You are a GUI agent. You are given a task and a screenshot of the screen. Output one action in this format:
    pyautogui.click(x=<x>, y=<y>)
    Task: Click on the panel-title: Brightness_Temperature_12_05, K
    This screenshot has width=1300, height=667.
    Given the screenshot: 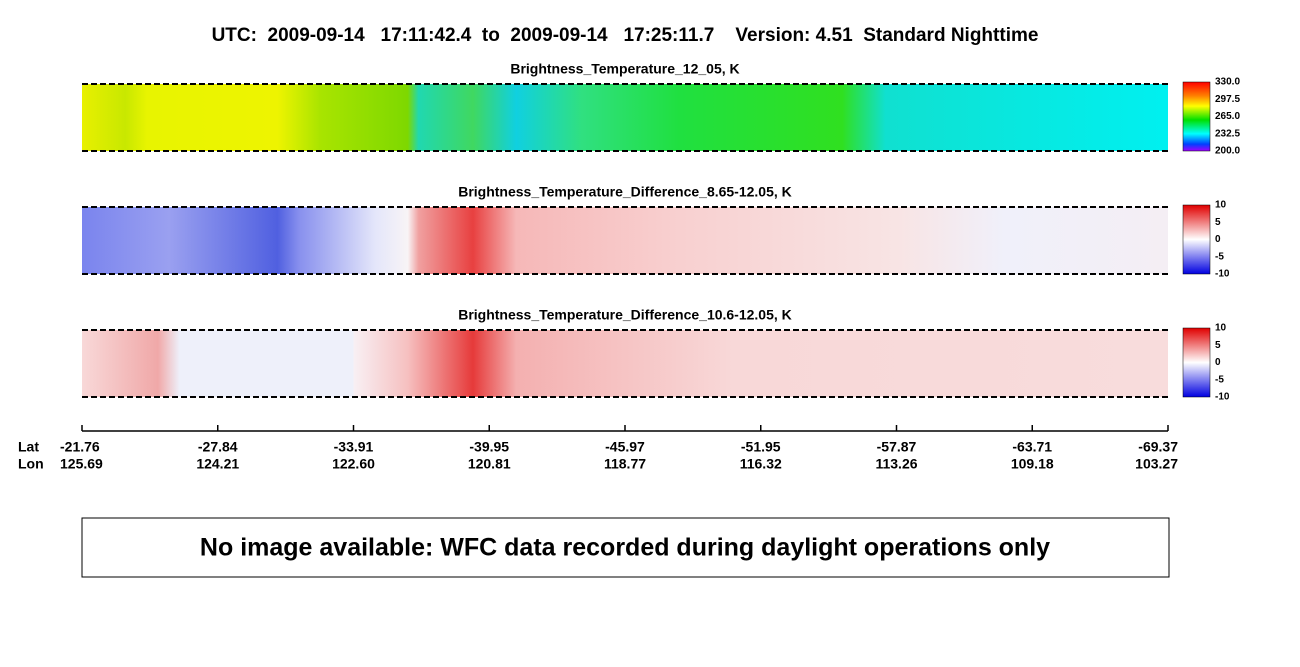 What is the action you would take?
    pyautogui.click(x=624, y=69)
    